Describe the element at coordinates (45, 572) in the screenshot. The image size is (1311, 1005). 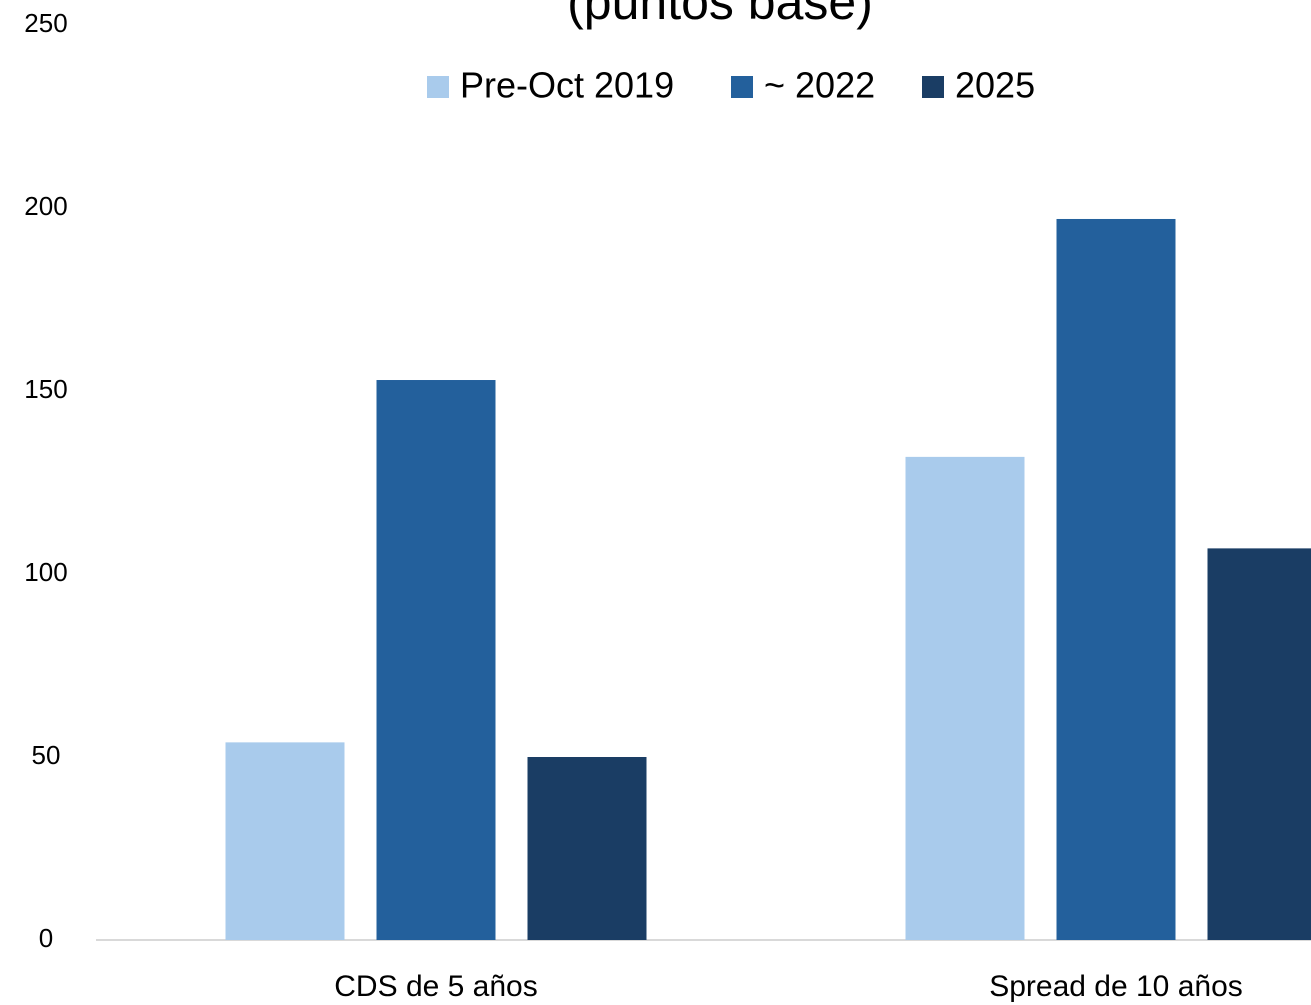
I see `y-tick-label: 100` at that location.